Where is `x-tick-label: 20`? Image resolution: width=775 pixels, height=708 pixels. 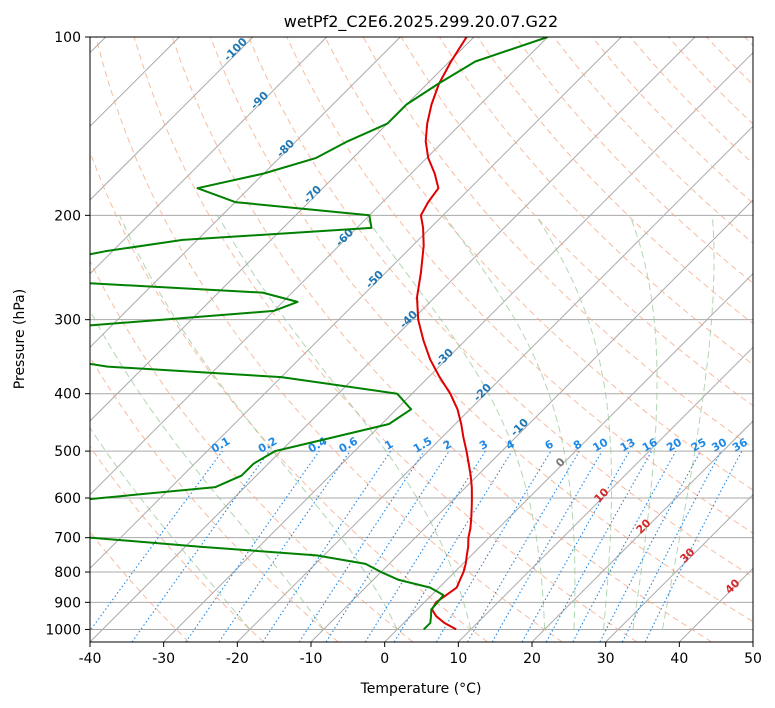
x-tick-label: 20 is located at coordinates (532, 659).